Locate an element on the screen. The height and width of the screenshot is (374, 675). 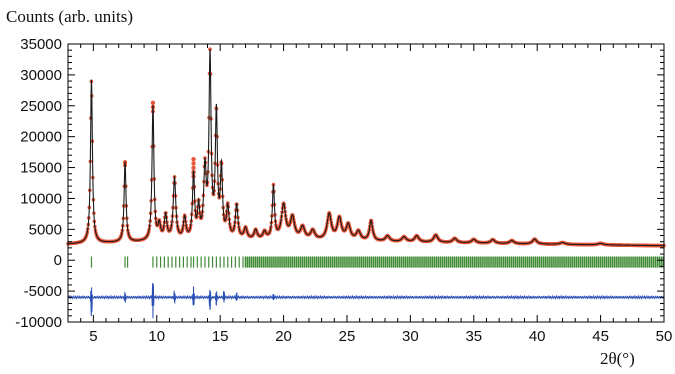
x-tick-label: 20 is located at coordinates (283, 336).